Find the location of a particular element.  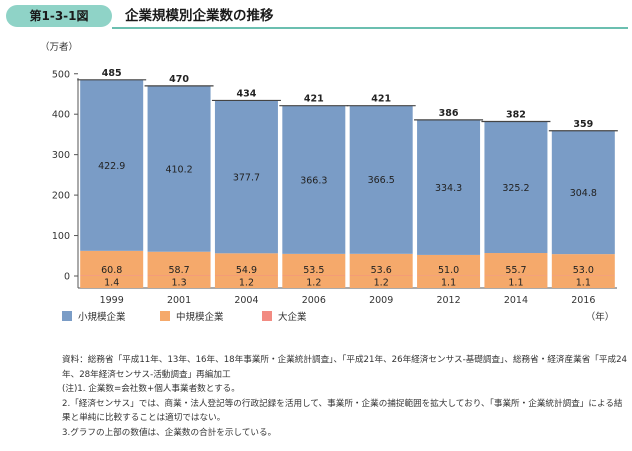

y-tick-label: 0 is located at coordinates (67, 277).